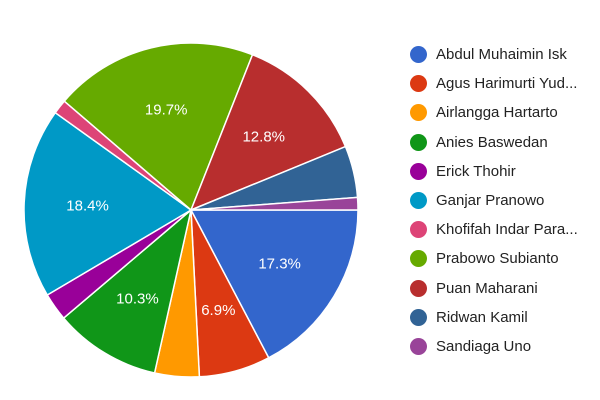 The width and height of the screenshot is (600, 400). I want to click on legend-item: Anies Baswedan, so click(505, 142).